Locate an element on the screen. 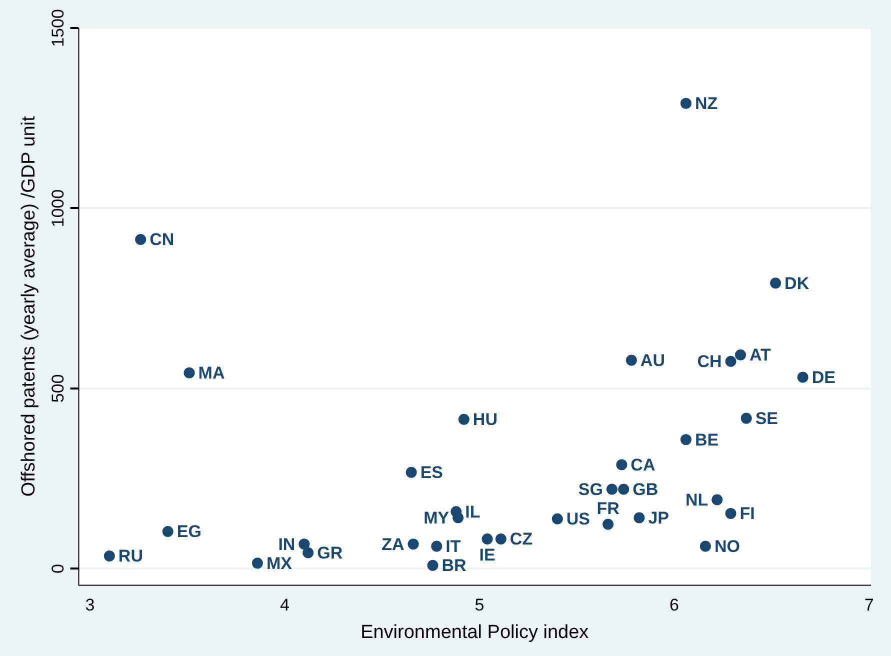 This screenshot has width=891, height=656. annotation: SE is located at coordinates (766, 418).